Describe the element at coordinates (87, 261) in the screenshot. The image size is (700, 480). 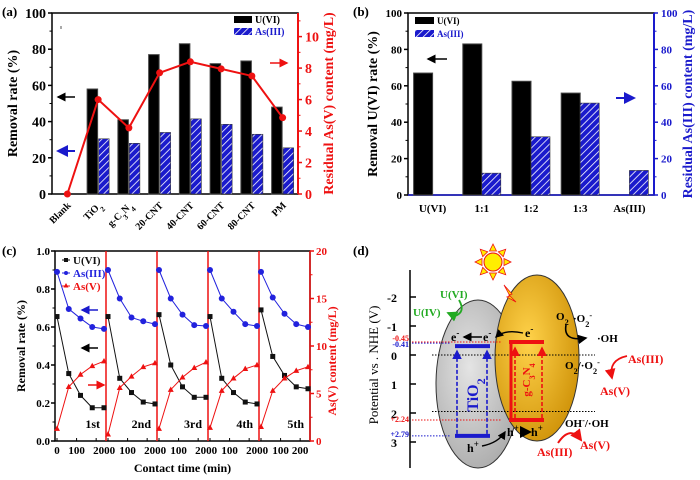
I see `legend-label: U(VI)` at that location.